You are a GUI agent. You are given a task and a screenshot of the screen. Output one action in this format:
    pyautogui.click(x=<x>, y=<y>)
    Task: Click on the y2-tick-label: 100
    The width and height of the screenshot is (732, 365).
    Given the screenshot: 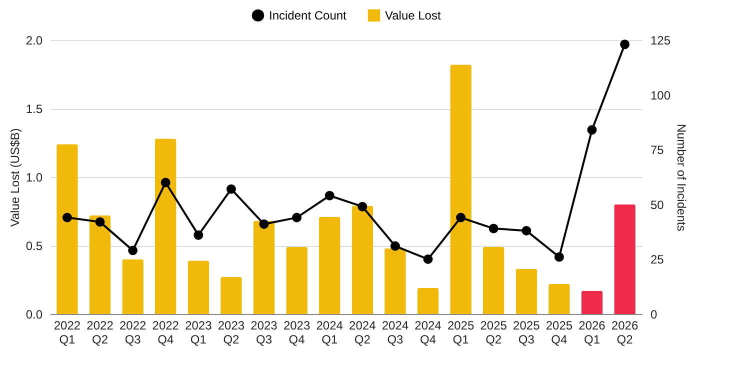 What is the action you would take?
    pyautogui.click(x=660, y=95)
    